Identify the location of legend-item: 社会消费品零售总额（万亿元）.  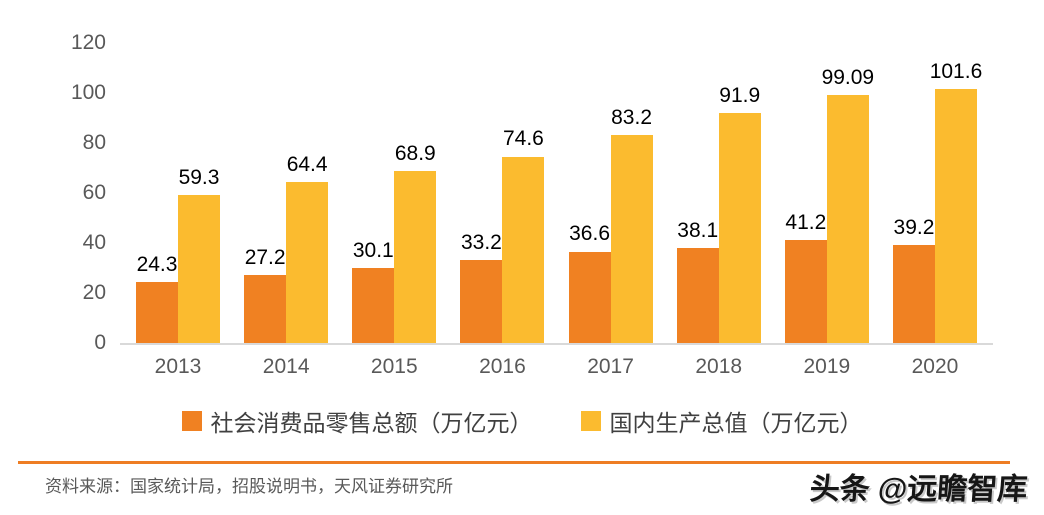
(357, 421).